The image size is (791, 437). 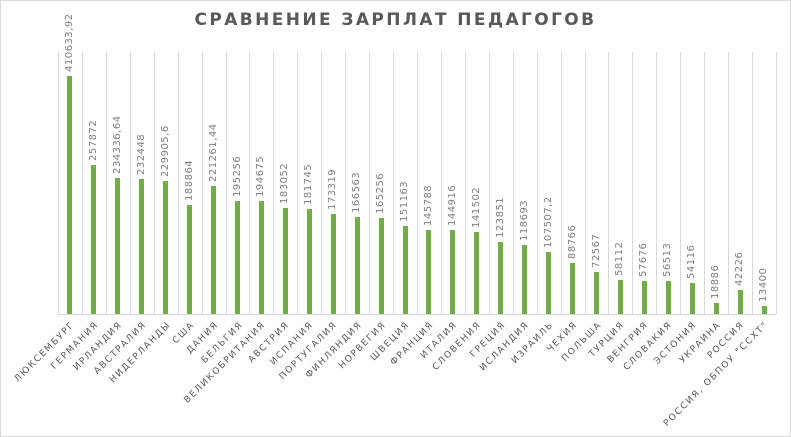 What do you see at coordinates (524, 220) in the screenshot?
I see `data-label: 118693` at bounding box center [524, 220].